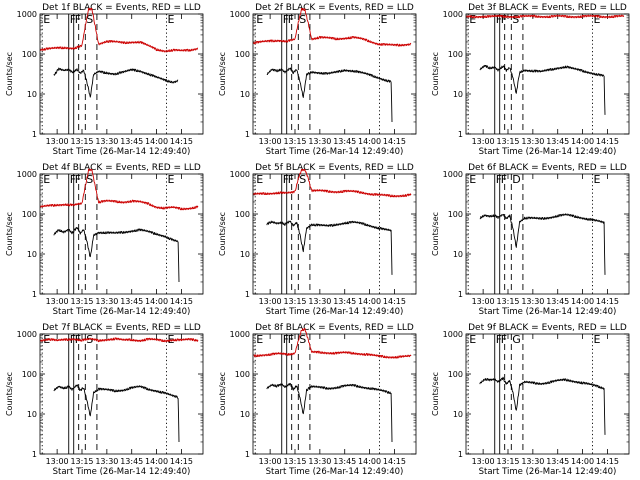  What do you see at coordinates (516, 339) in the screenshot?
I see `flag-label: G` at bounding box center [516, 339].